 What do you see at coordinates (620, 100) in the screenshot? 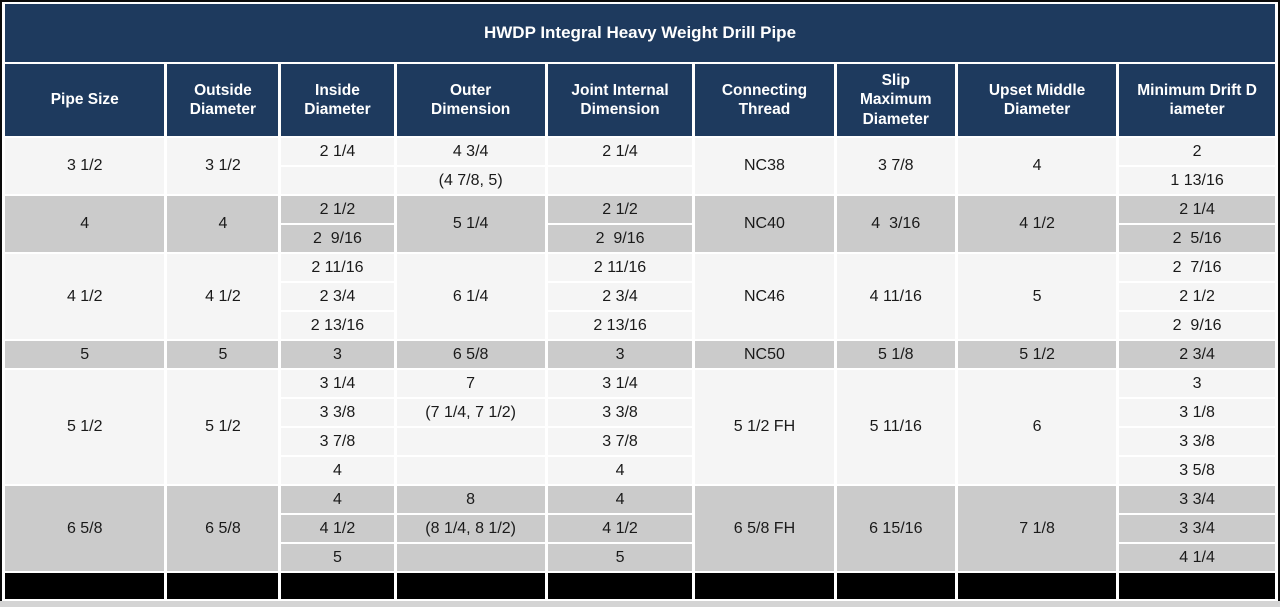
I see `column-header-joint-internal-dimension: Joint Internal Dimension` at bounding box center [620, 100].